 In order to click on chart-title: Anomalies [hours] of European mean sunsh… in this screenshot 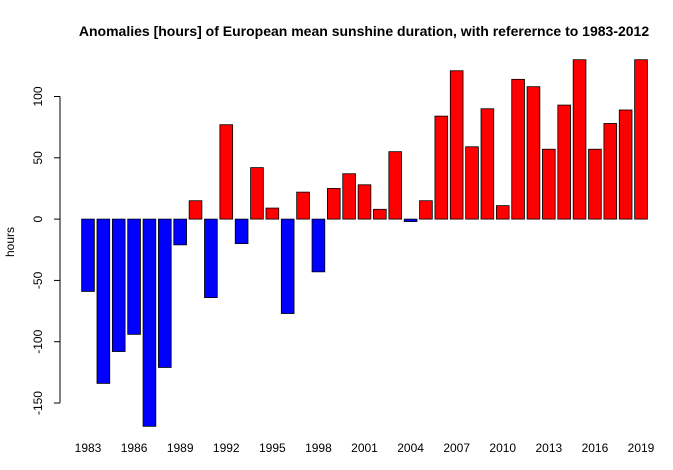, I will do `click(364, 31)`.